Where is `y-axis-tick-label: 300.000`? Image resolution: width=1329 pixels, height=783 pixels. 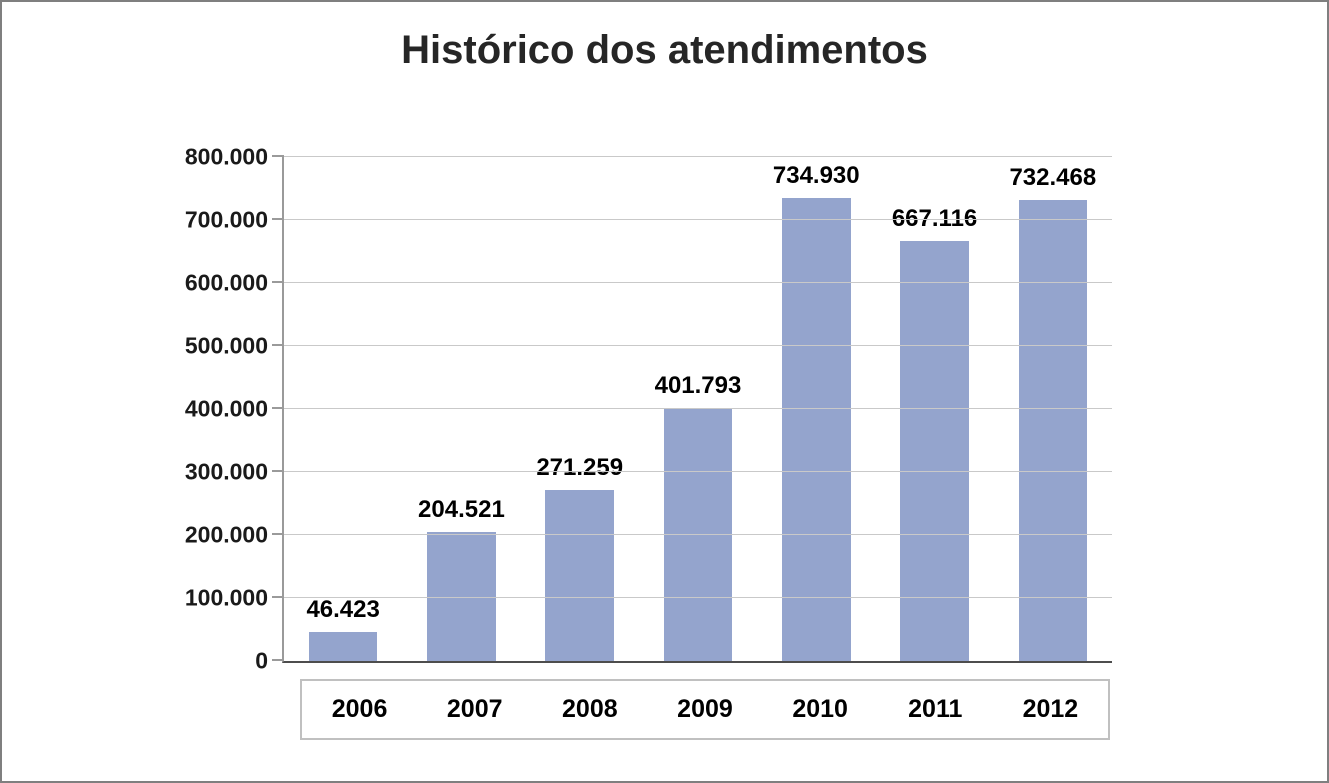 y-axis-tick-label: 300.000 is located at coordinates (226, 471).